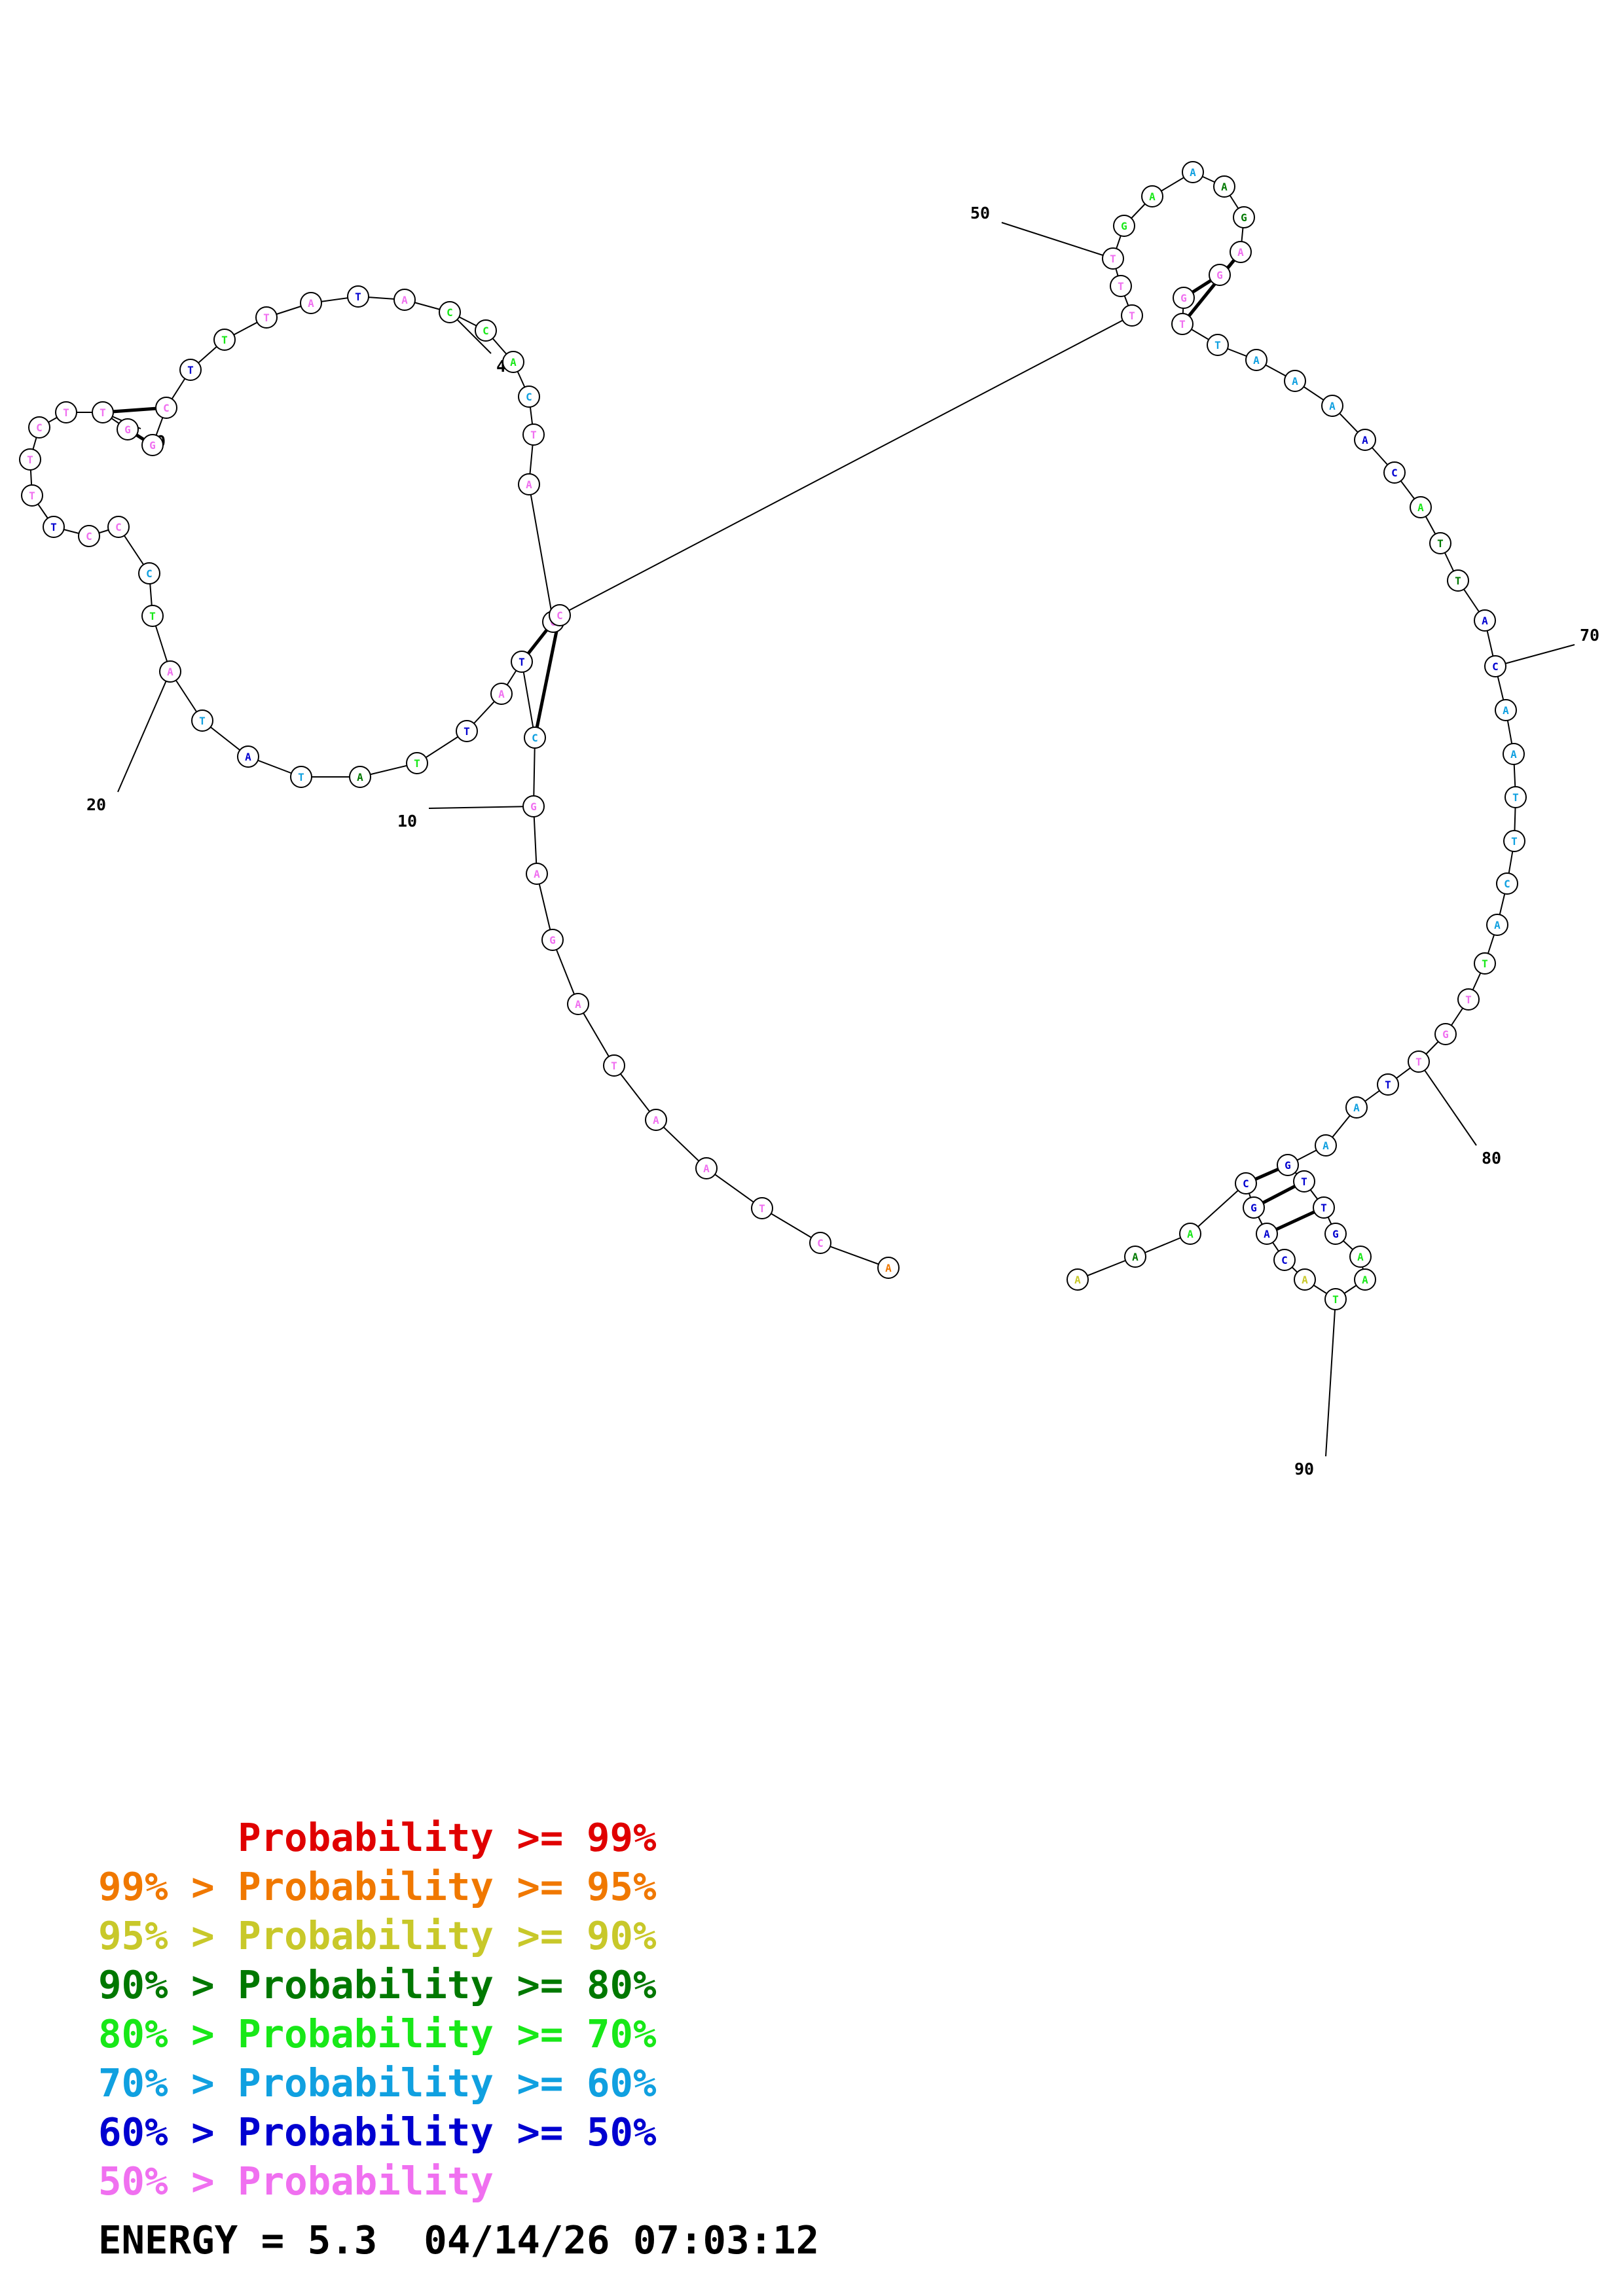 This screenshot has width=1623, height=2296. What do you see at coordinates (459, 2240) in the screenshot?
I see `energy-footer: ENERGY = 5.3 04/14/26 07:03:12` at bounding box center [459, 2240].